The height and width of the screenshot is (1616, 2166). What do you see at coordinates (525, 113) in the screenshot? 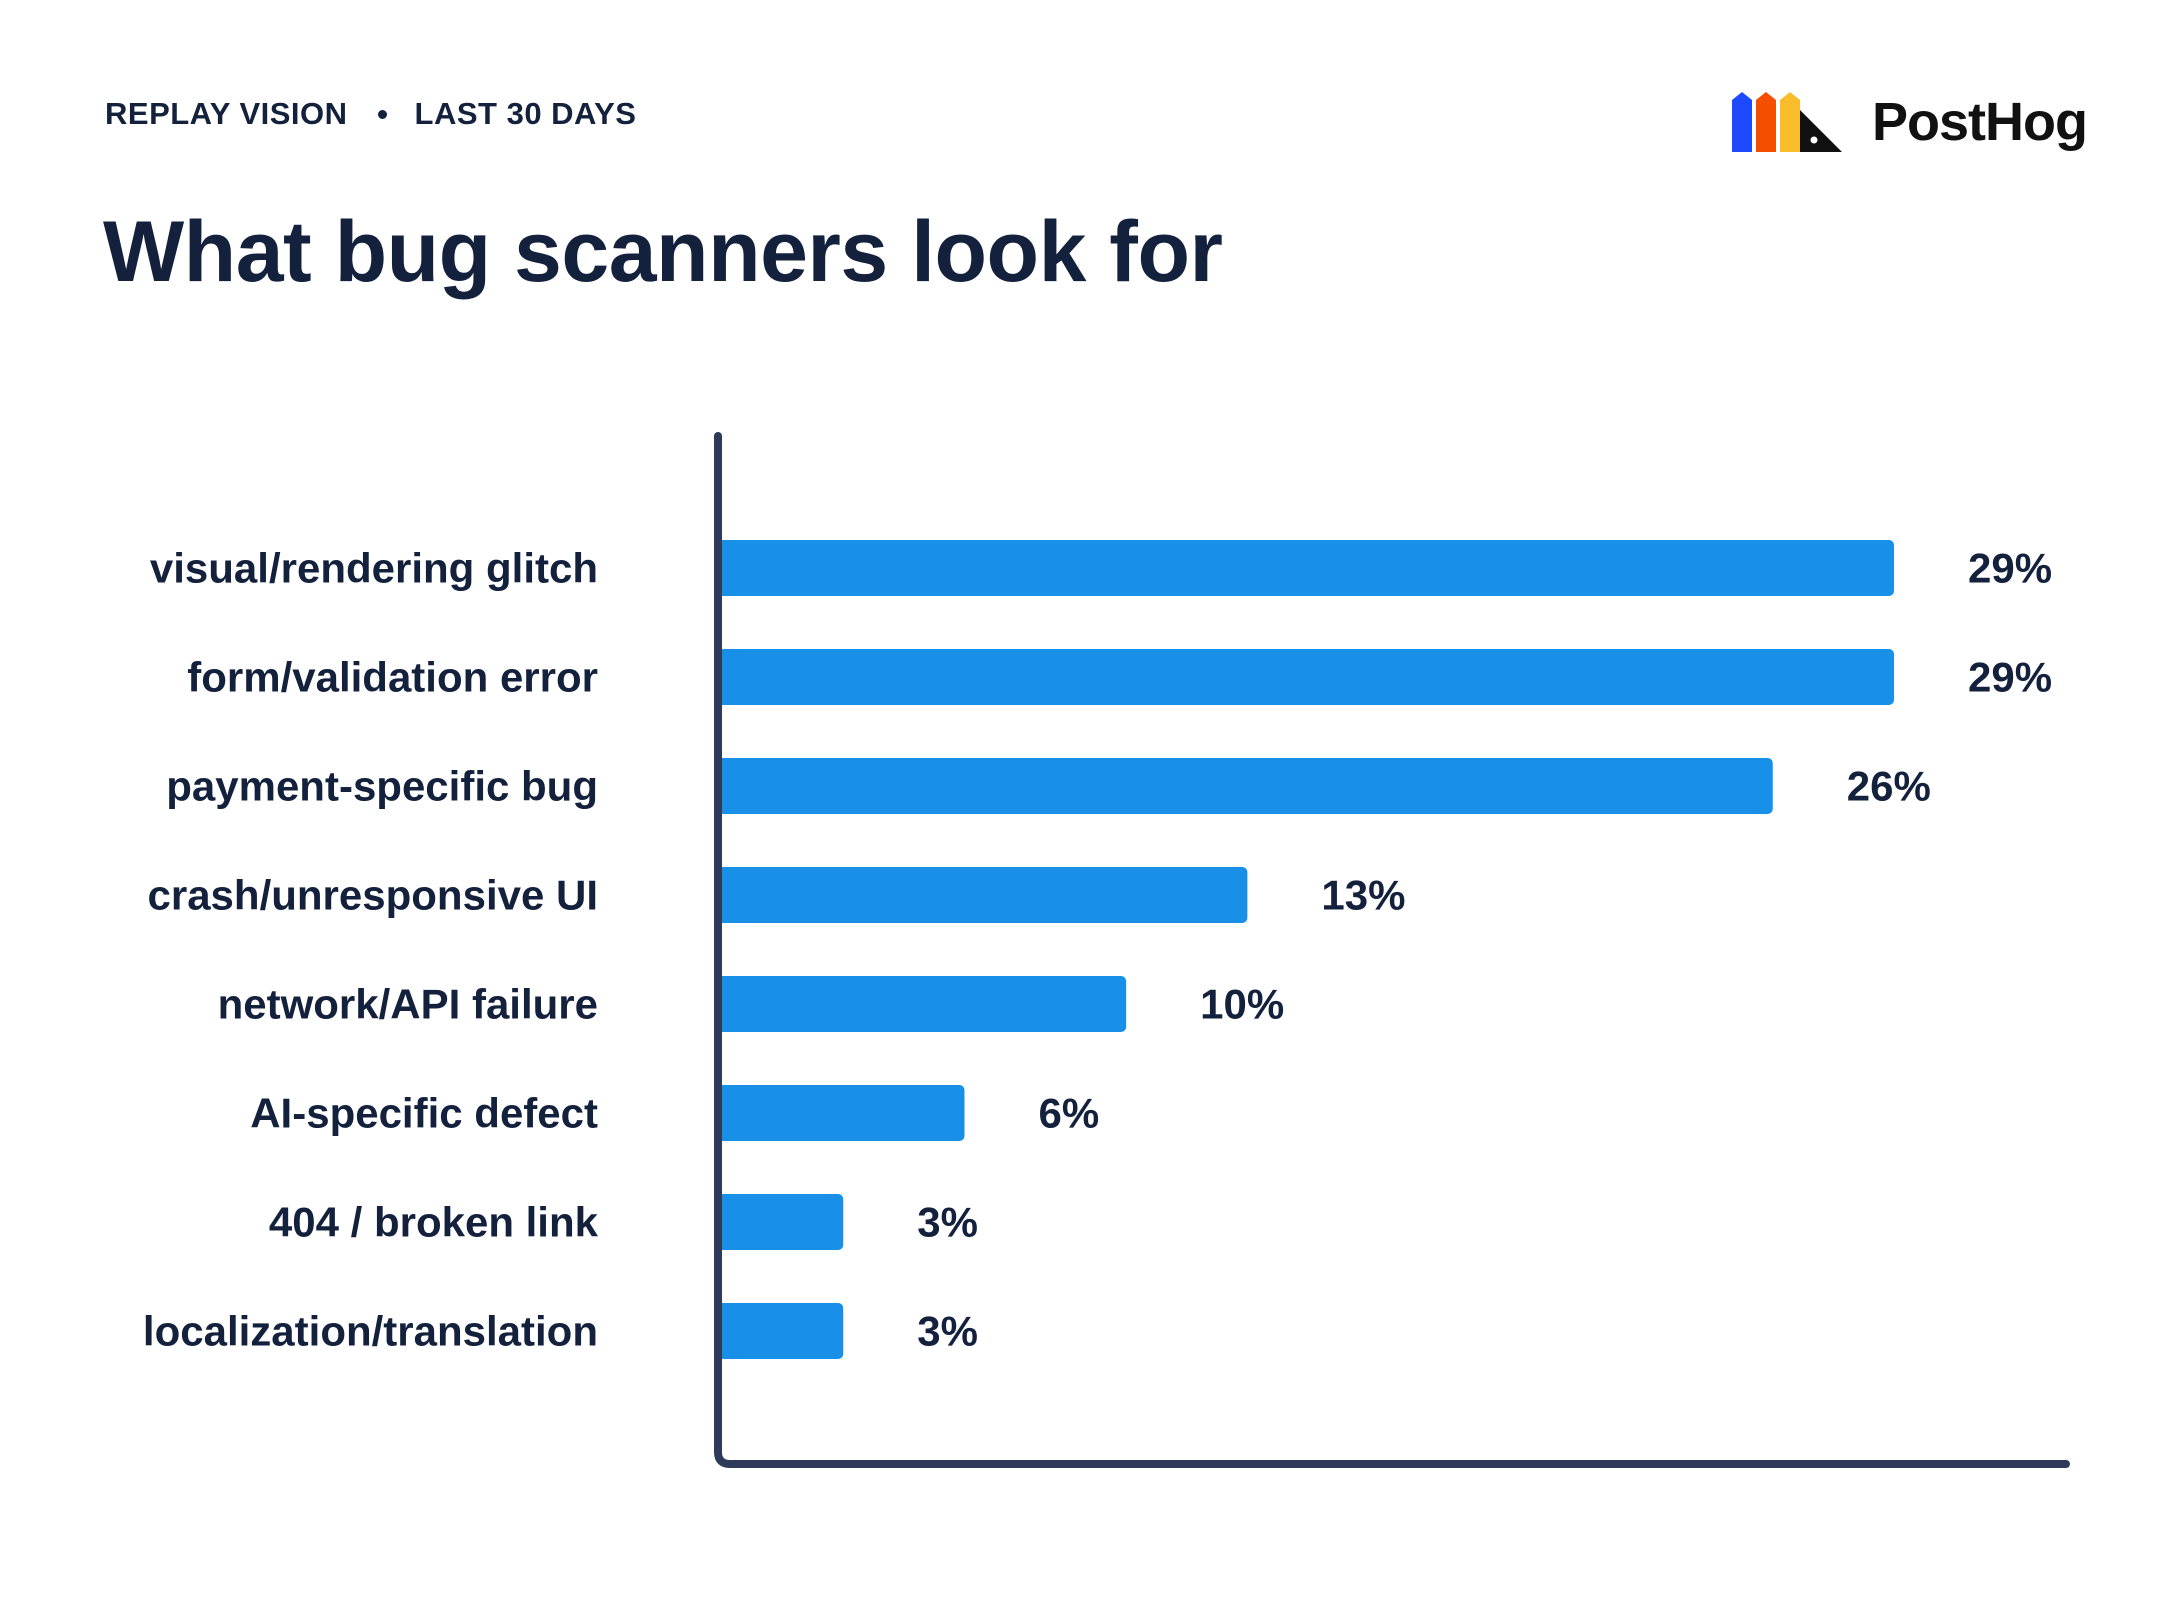
I see `eyebrow-period: LAST 30 DAYS` at bounding box center [525, 113].